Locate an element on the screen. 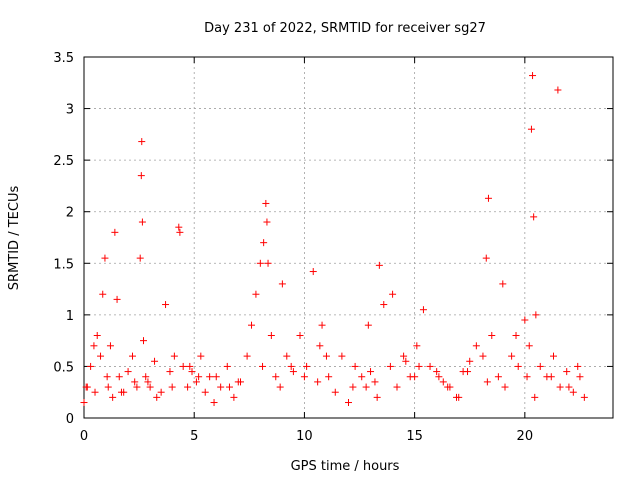 Image resolution: width=640 pixels, height=480 pixels. y-tick-label: 0.5 is located at coordinates (63, 367).